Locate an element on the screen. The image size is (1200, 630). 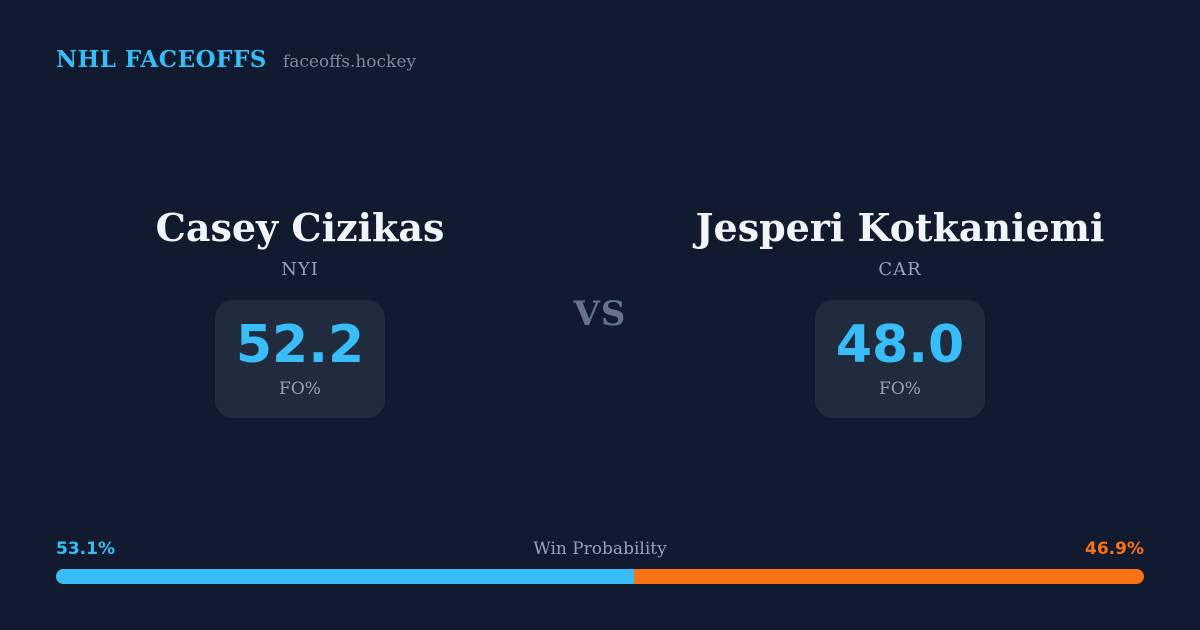
player-name: Casey Cizikas is located at coordinates (300, 227).